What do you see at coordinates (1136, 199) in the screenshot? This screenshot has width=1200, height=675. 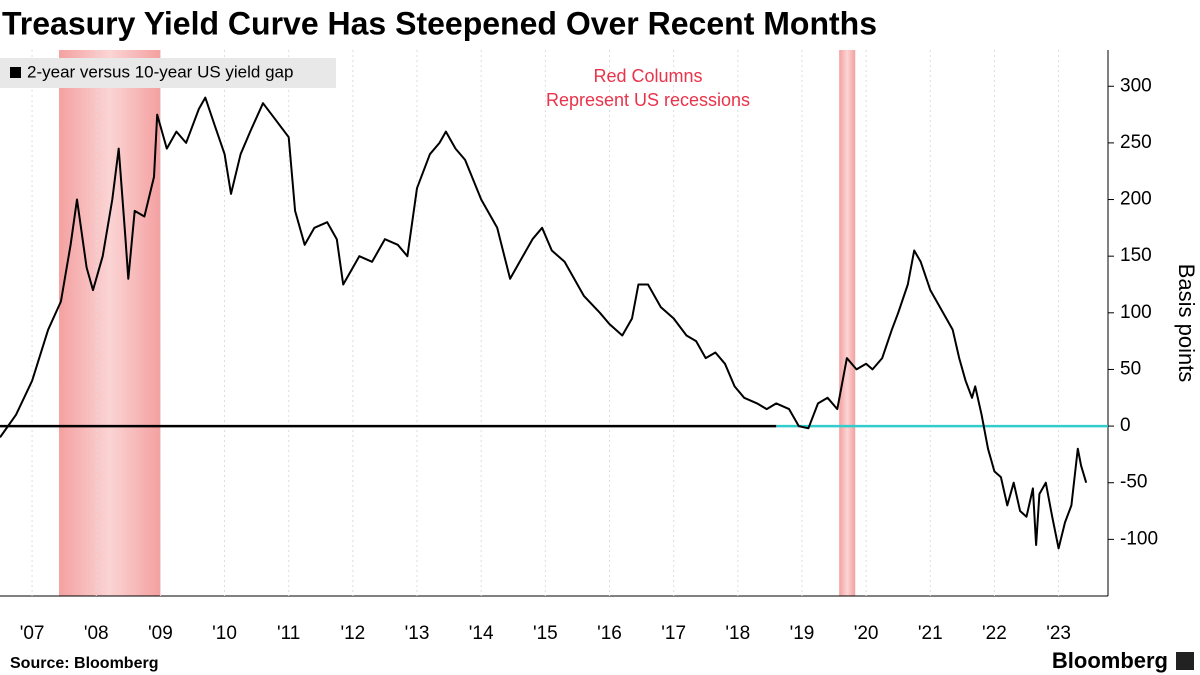 I see `y-tick-label: 200` at bounding box center [1136, 199].